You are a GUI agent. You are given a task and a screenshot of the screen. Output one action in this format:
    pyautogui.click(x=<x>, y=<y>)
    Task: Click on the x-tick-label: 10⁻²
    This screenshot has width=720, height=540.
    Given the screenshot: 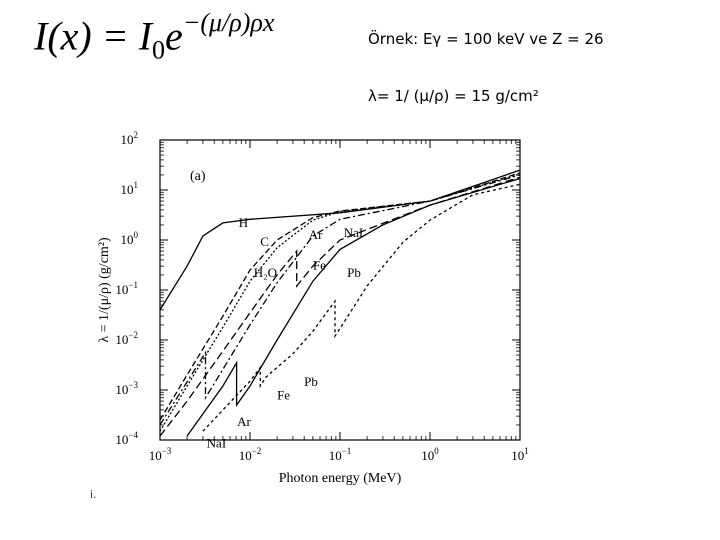 What is the action you would take?
    pyautogui.click(x=250, y=454)
    